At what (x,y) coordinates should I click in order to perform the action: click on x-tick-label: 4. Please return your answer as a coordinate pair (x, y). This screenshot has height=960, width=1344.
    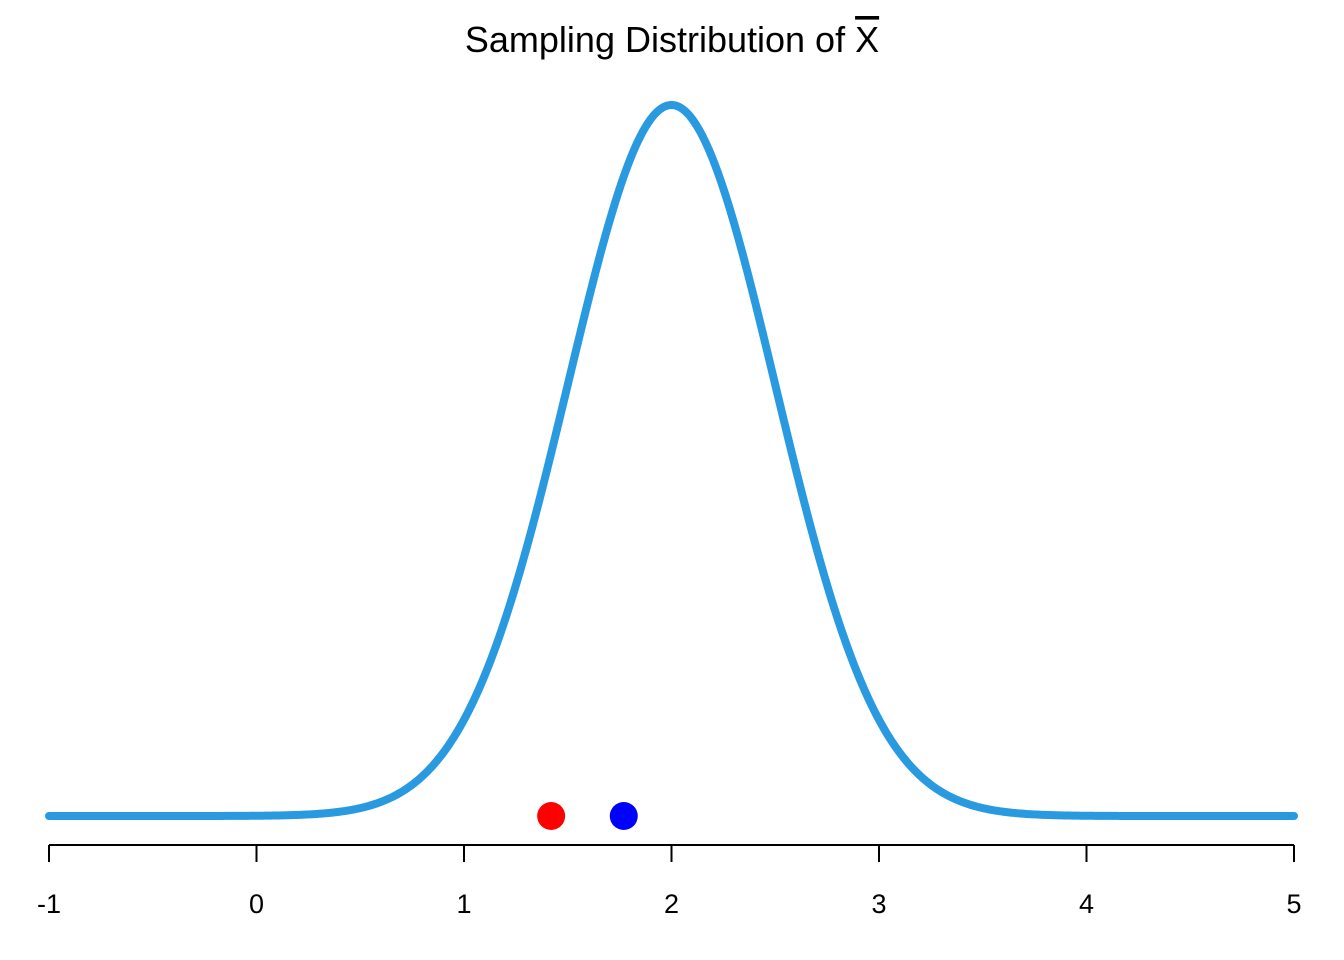
    Looking at the image, I should click on (1086, 904).